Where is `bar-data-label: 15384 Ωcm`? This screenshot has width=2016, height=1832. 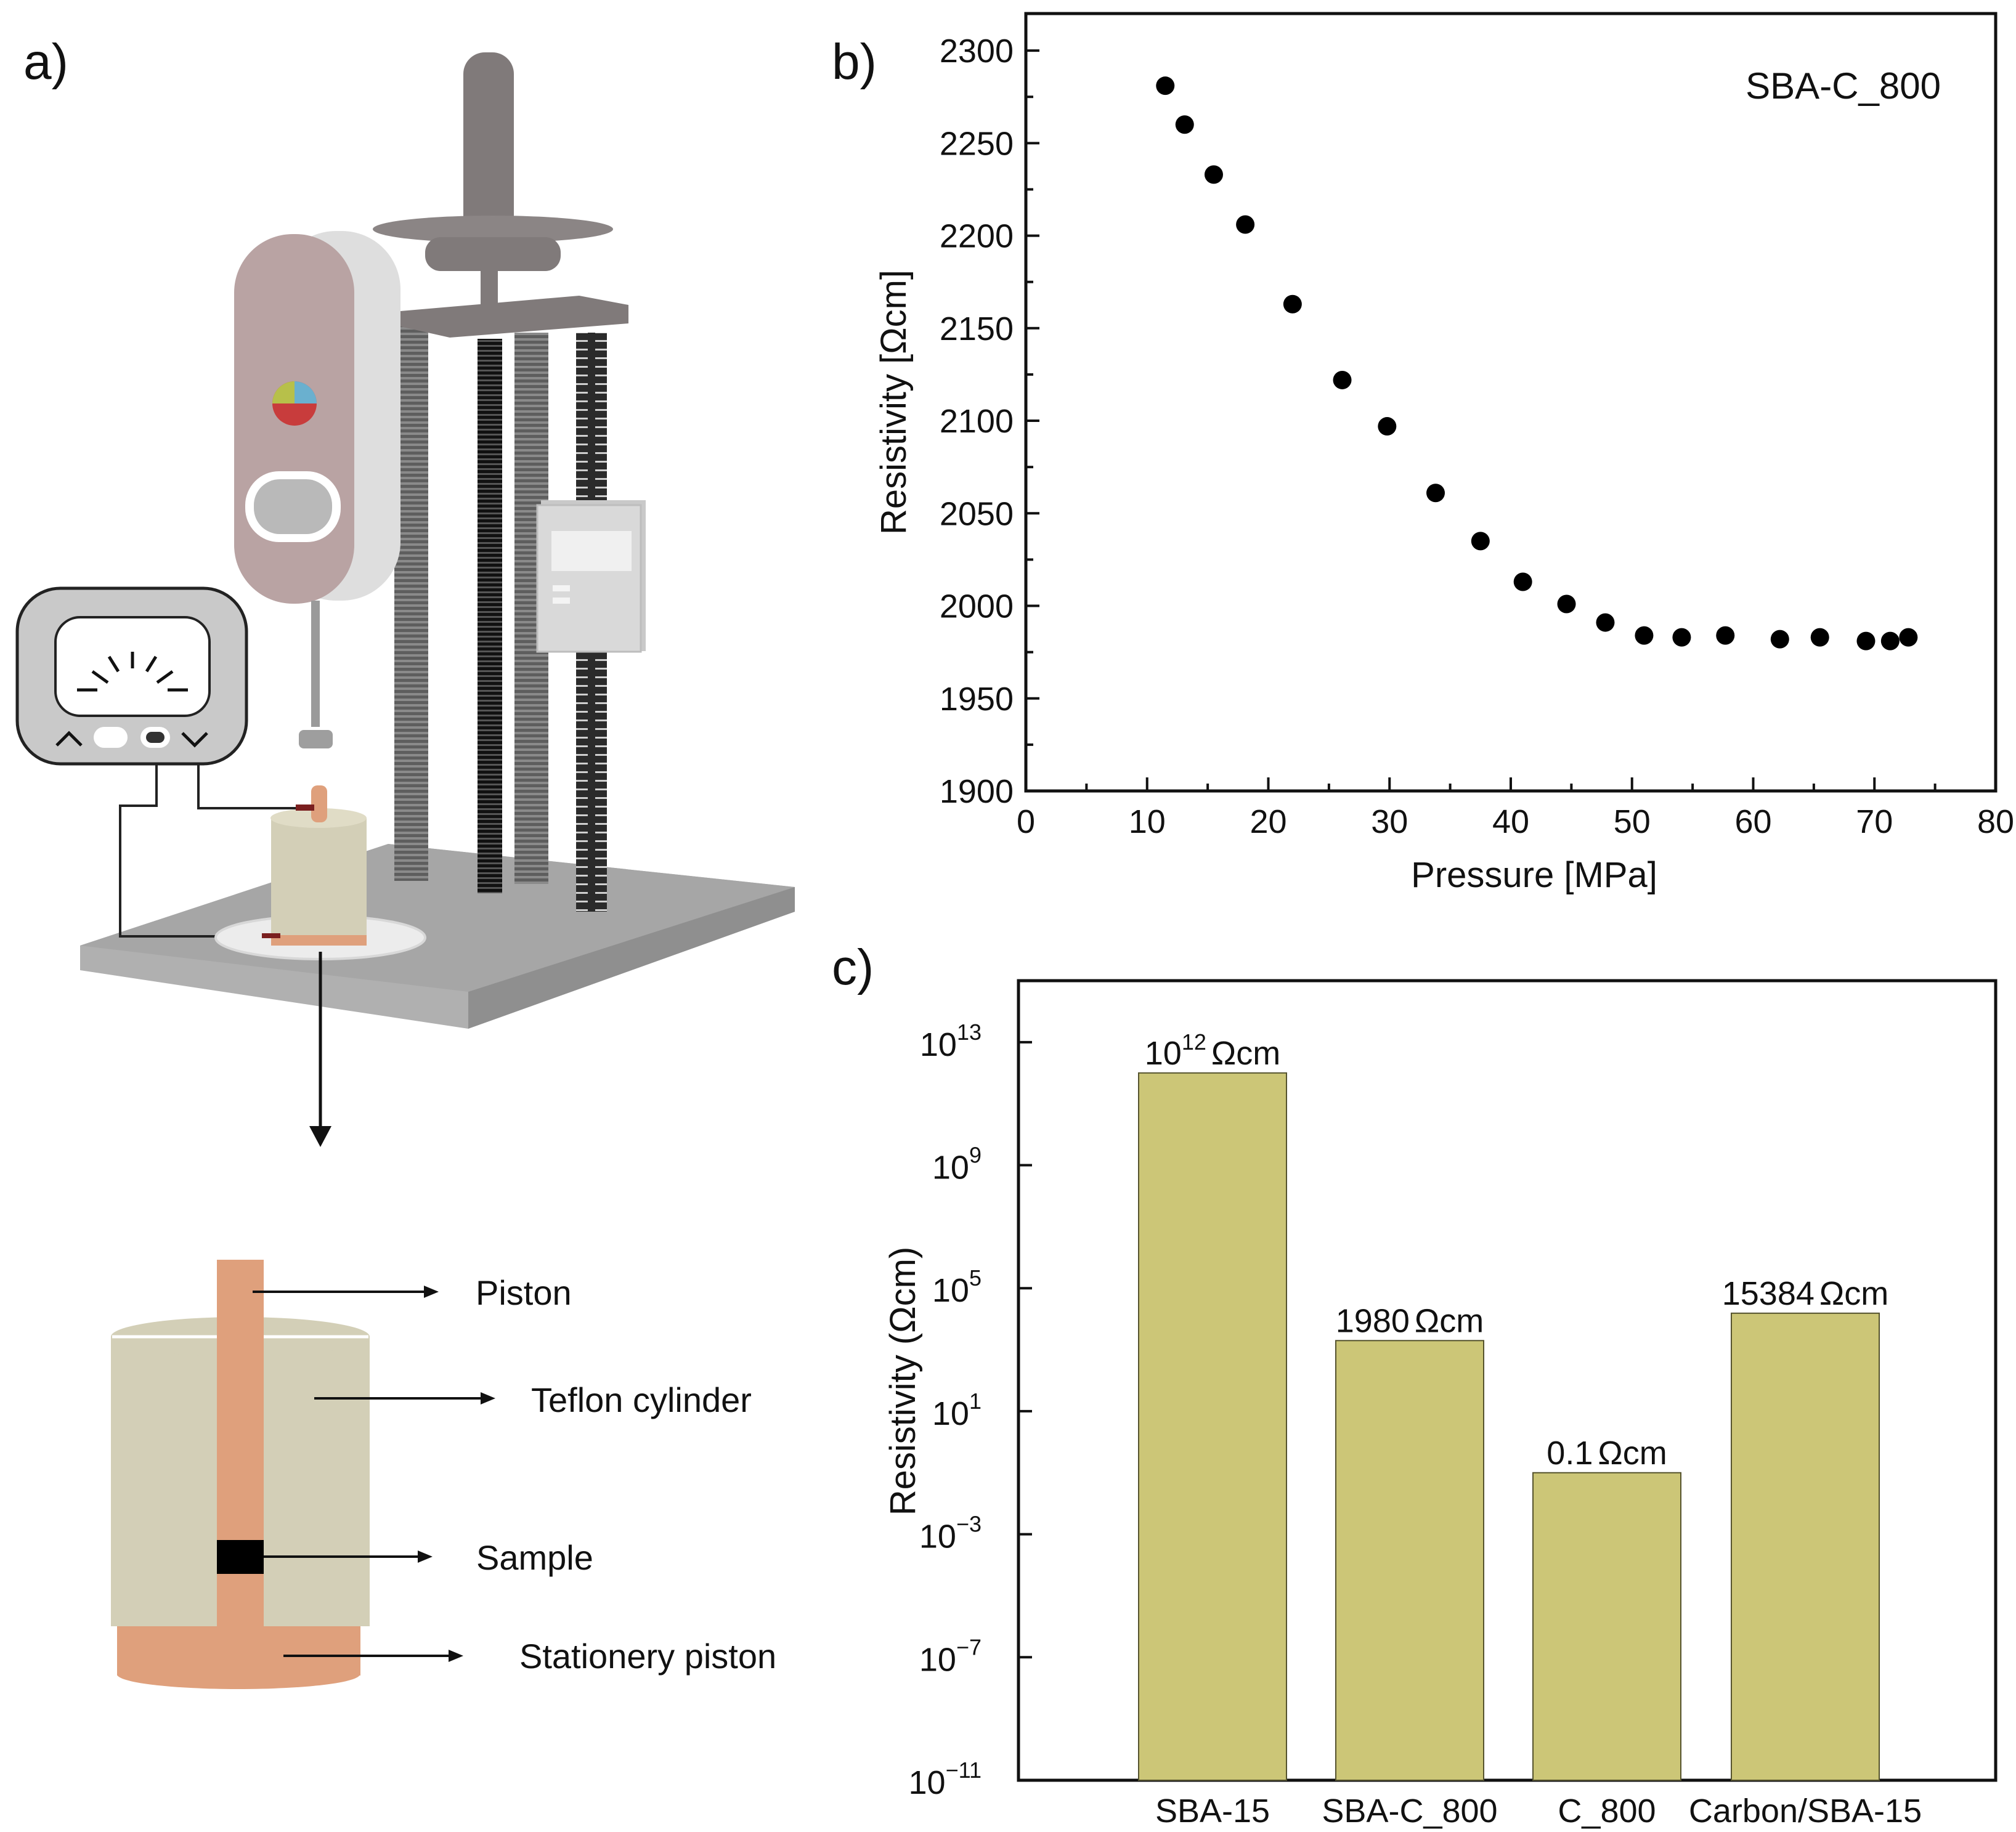
bar-data-label: 15384 Ωcm is located at coordinates (1805, 1294).